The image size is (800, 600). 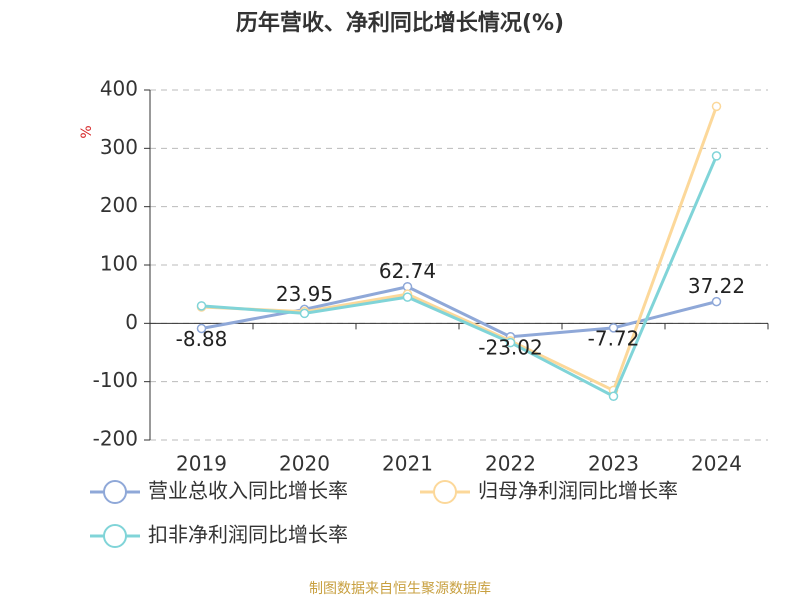 What do you see at coordinates (304, 464) in the screenshot?
I see `x-tick-label: 2020` at bounding box center [304, 464].